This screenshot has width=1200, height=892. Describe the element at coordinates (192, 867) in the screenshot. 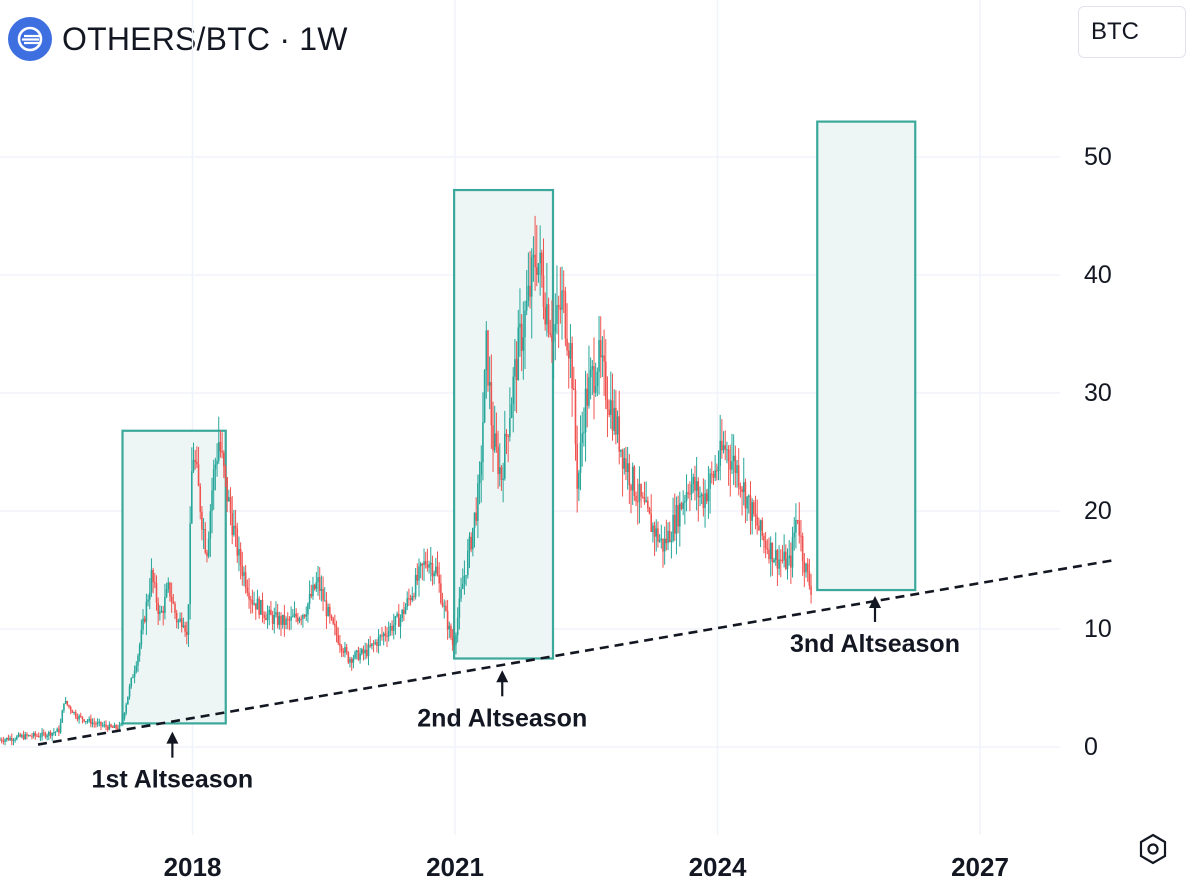

I see `x-tick-label: 2018` at that location.